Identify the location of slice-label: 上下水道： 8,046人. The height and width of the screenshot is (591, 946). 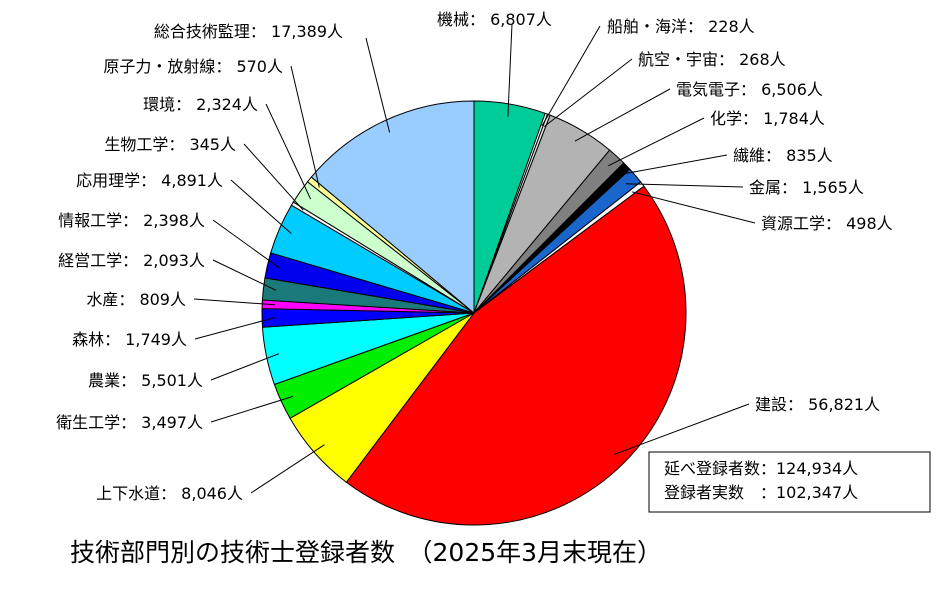
(169, 493).